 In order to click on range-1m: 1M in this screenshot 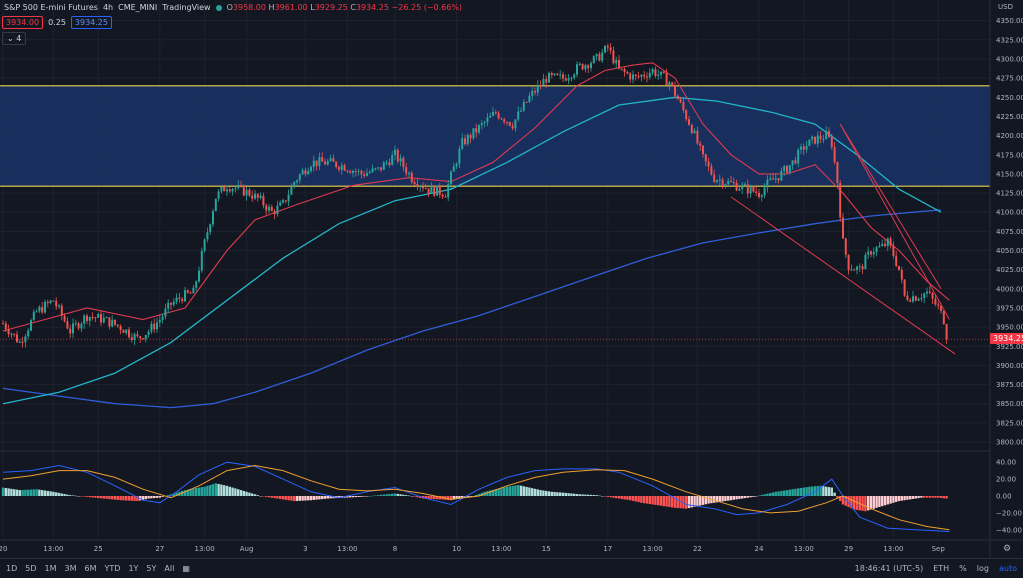, I will do `click(50, 568)`.